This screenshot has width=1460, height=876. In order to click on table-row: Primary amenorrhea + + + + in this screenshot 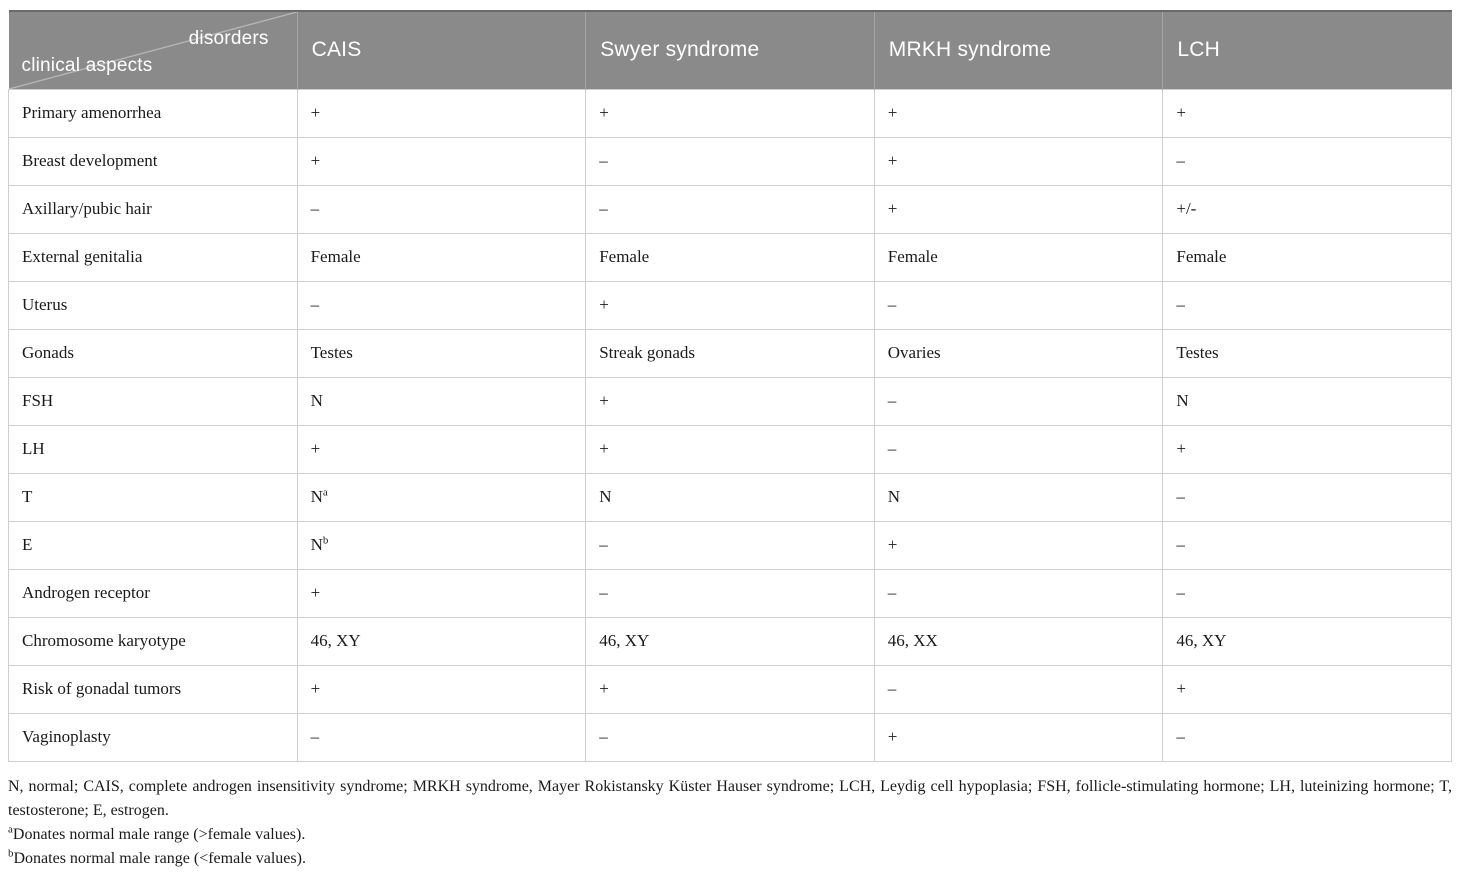, I will do `click(730, 113)`.